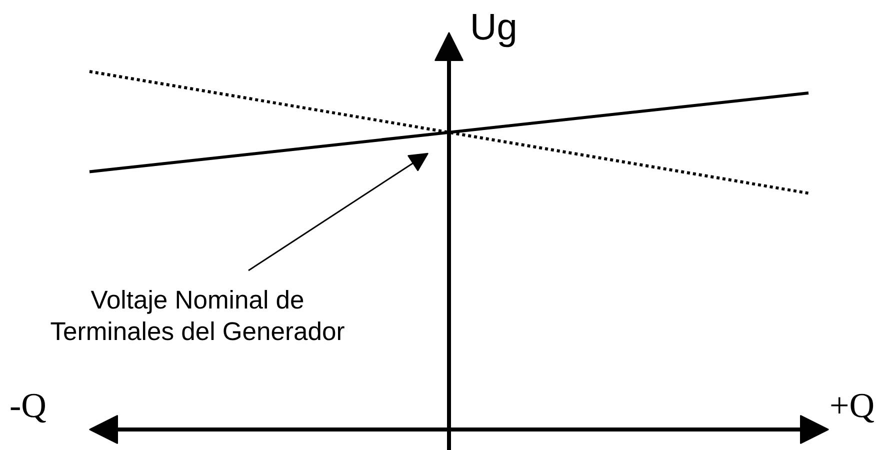  Describe the element at coordinates (494, 27) in the screenshot. I see `y-axis-title: Ug` at that location.